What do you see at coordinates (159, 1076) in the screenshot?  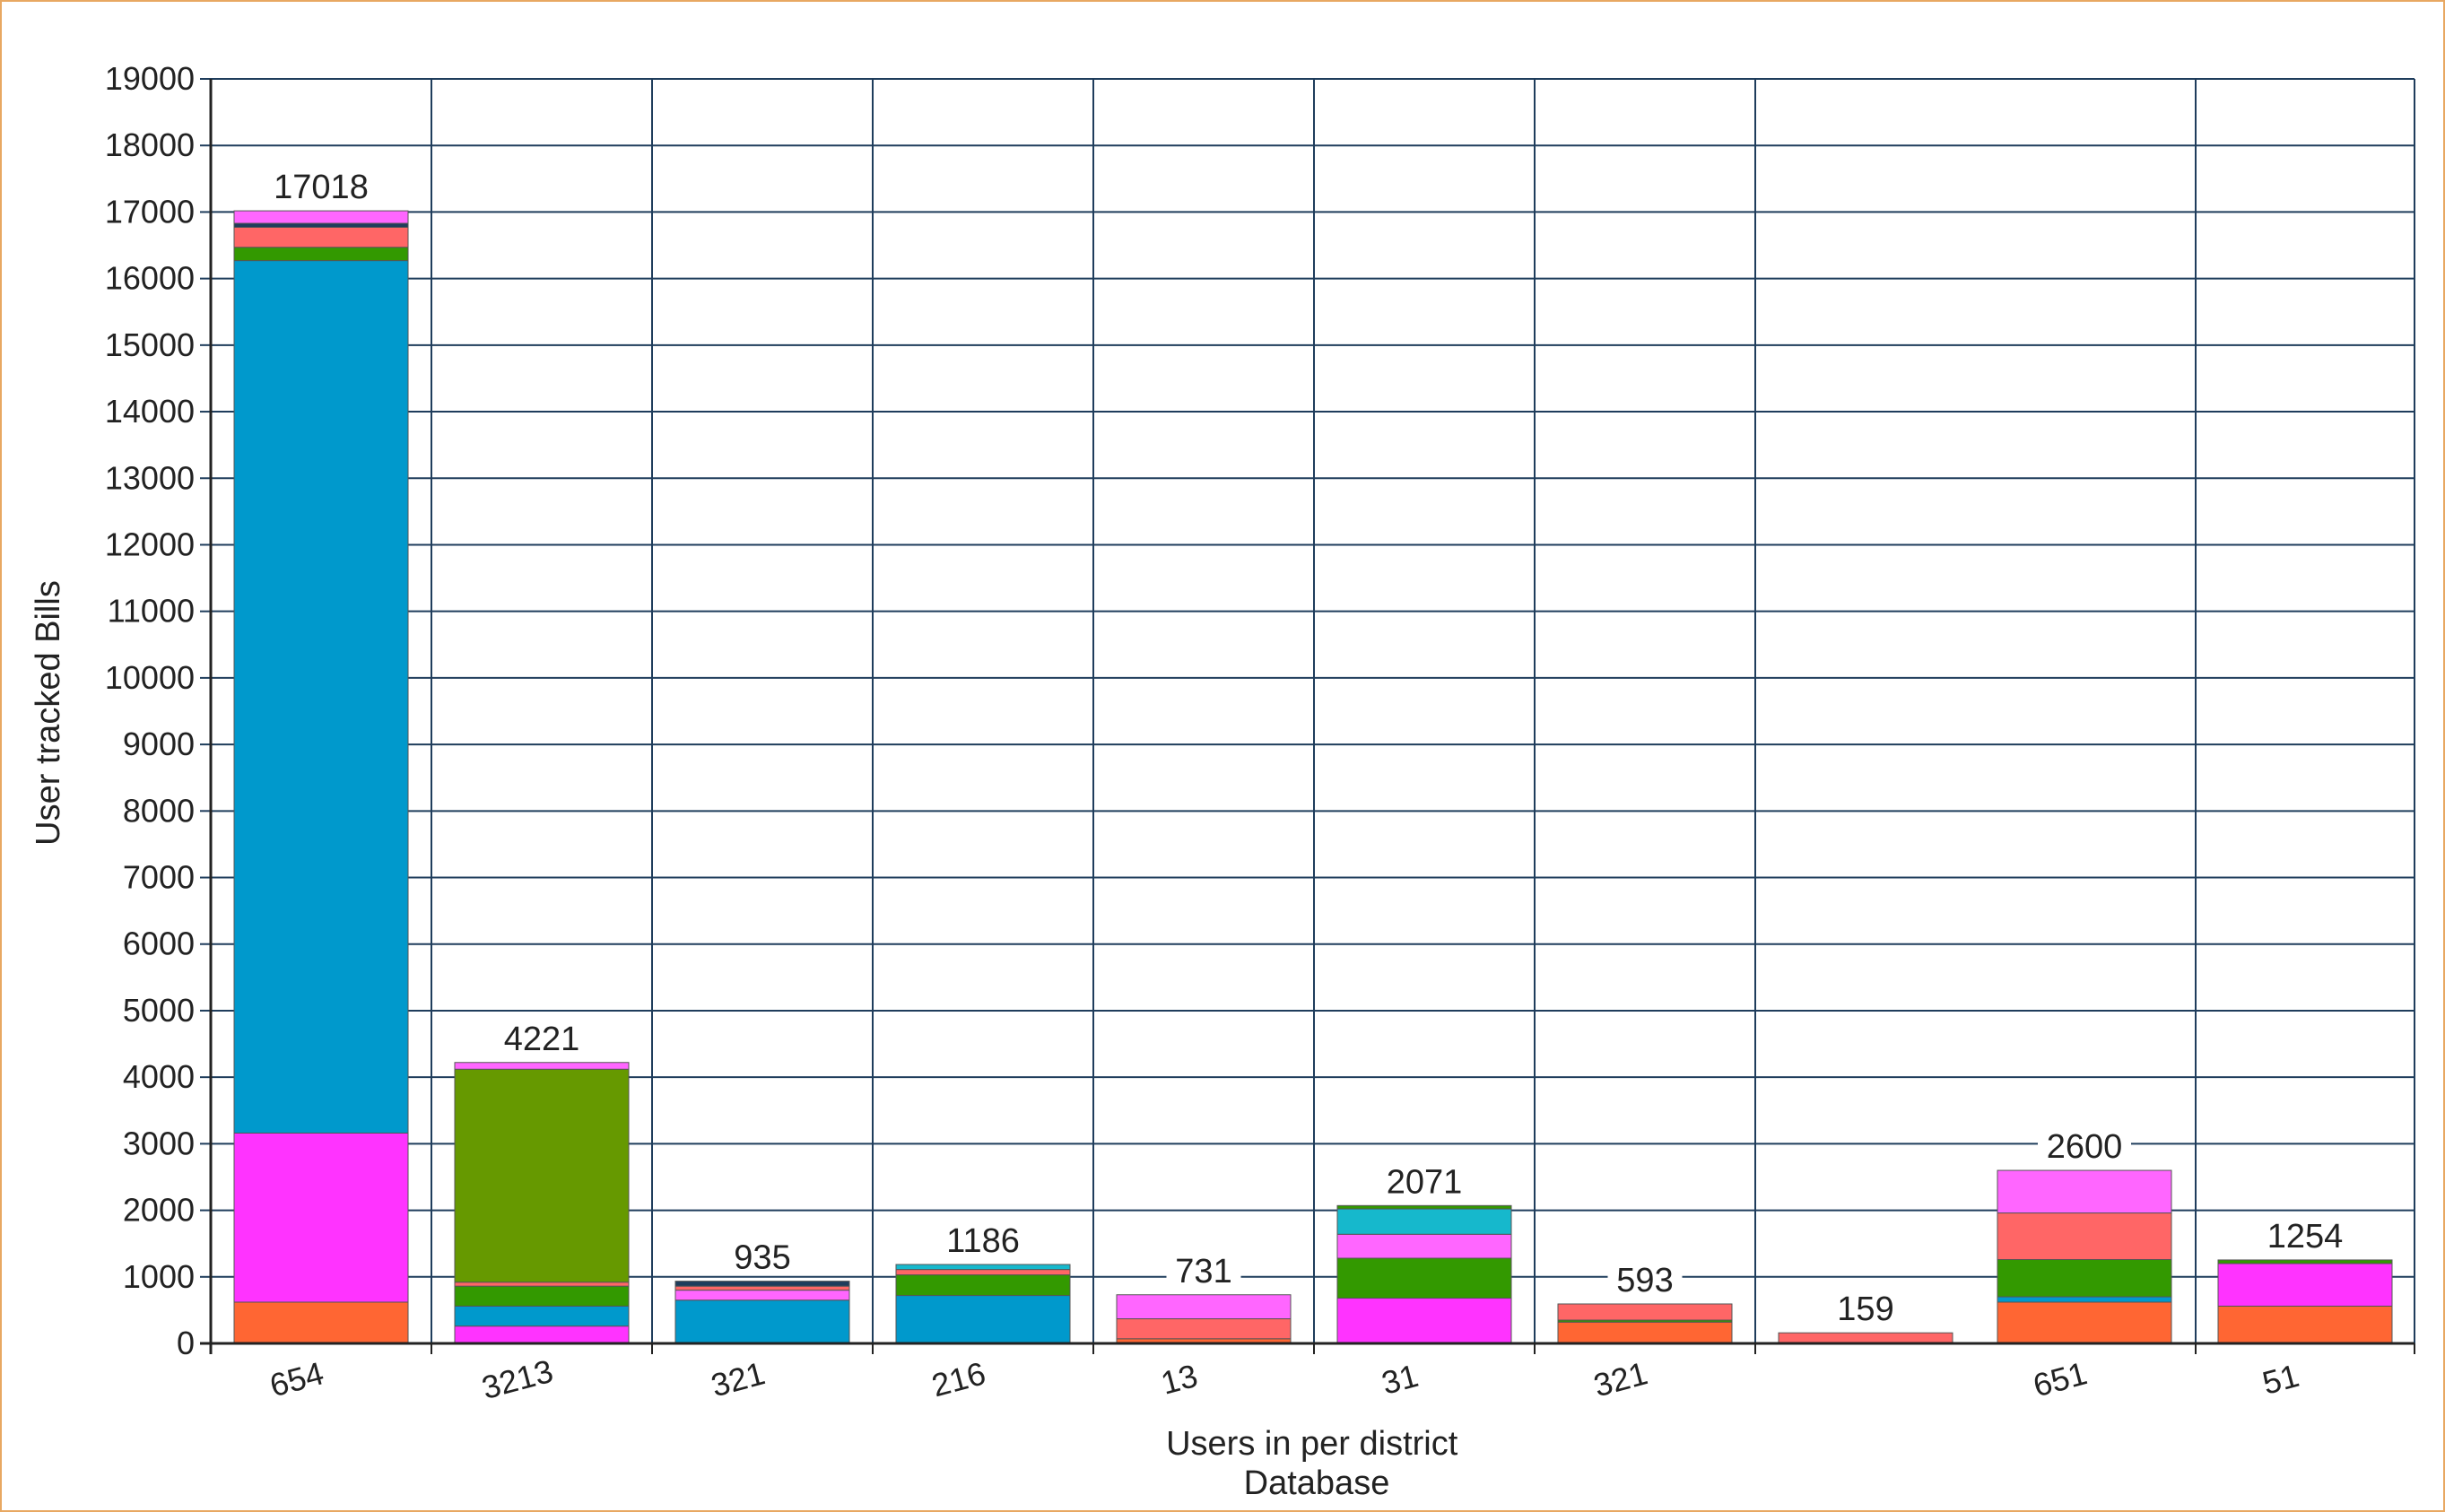 I see `y-tick-label: 4000` at bounding box center [159, 1076].